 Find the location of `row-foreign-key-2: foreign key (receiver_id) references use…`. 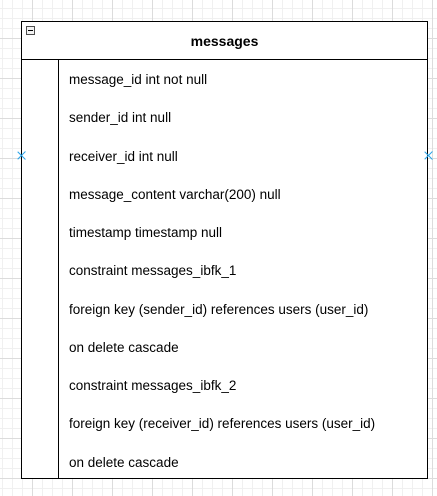

row-foreign-key-2: foreign key (receiver_id) references use… is located at coordinates (222, 424).